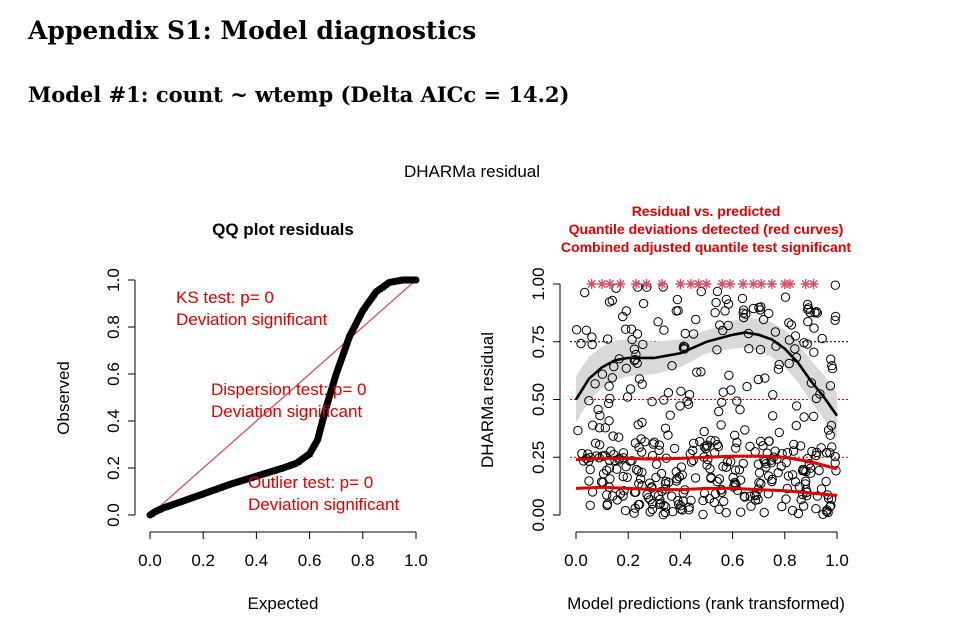  I want to click on residual-x-tick-label: 1.0, so click(837, 560).